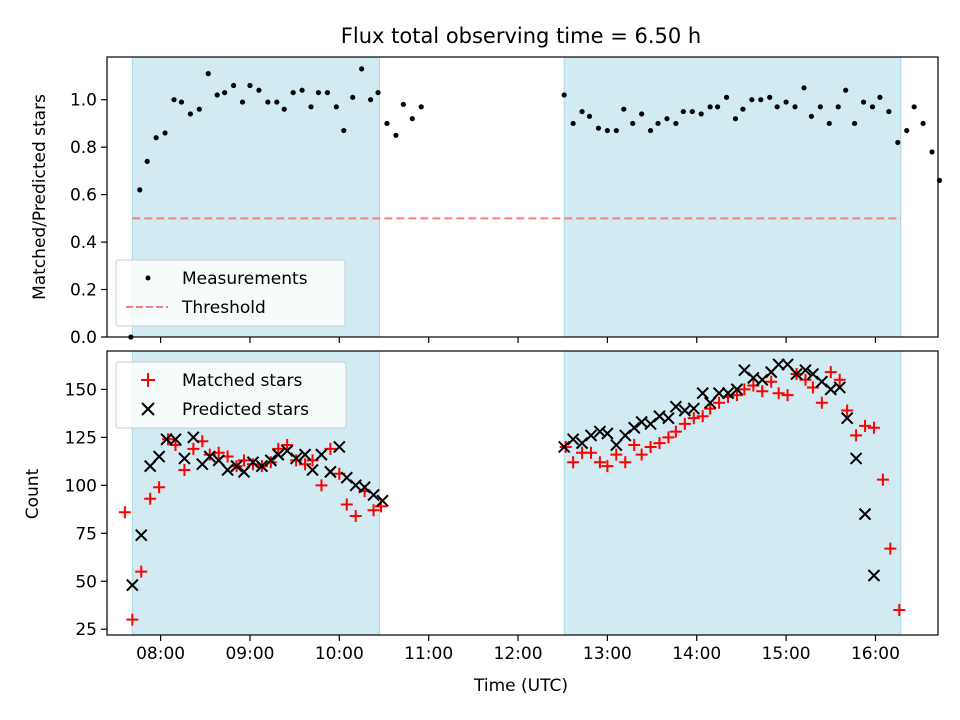  What do you see at coordinates (245, 279) in the screenshot?
I see `legend-measurements-label: Measurements` at bounding box center [245, 279].